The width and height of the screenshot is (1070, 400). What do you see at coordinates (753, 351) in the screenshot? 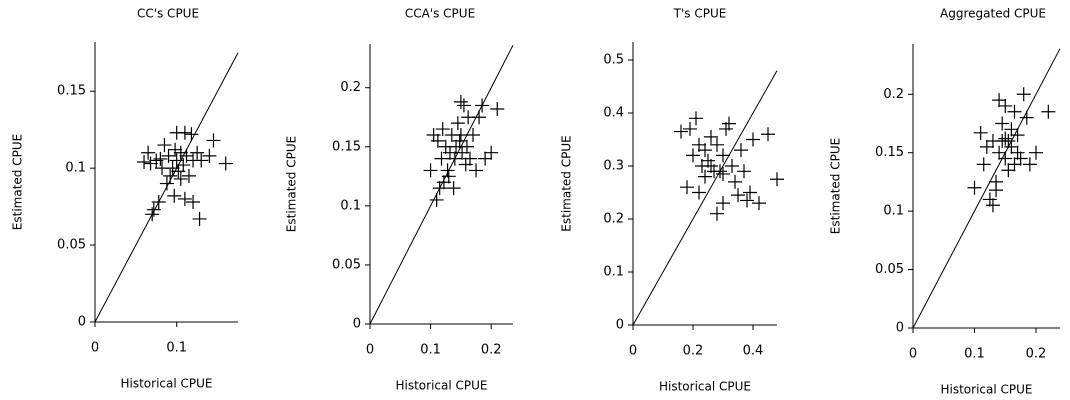
I see `x-tick-label: 0.4` at bounding box center [753, 351].